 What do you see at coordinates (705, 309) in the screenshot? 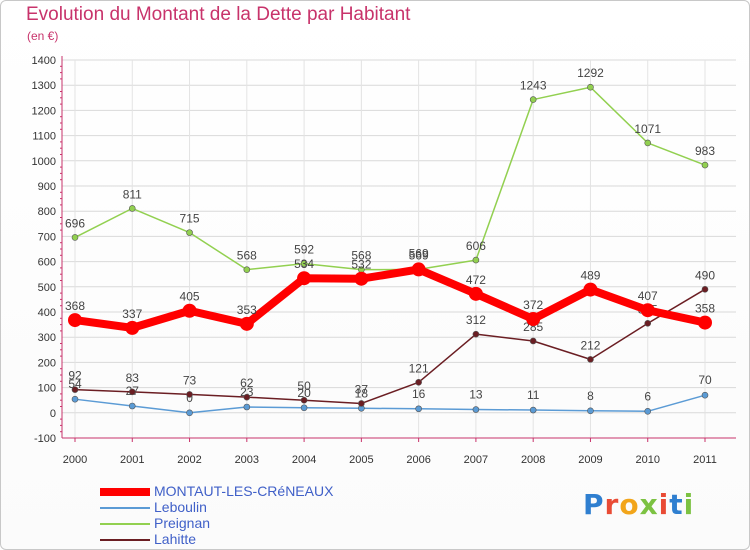
I see `data-label: 358` at bounding box center [705, 309].